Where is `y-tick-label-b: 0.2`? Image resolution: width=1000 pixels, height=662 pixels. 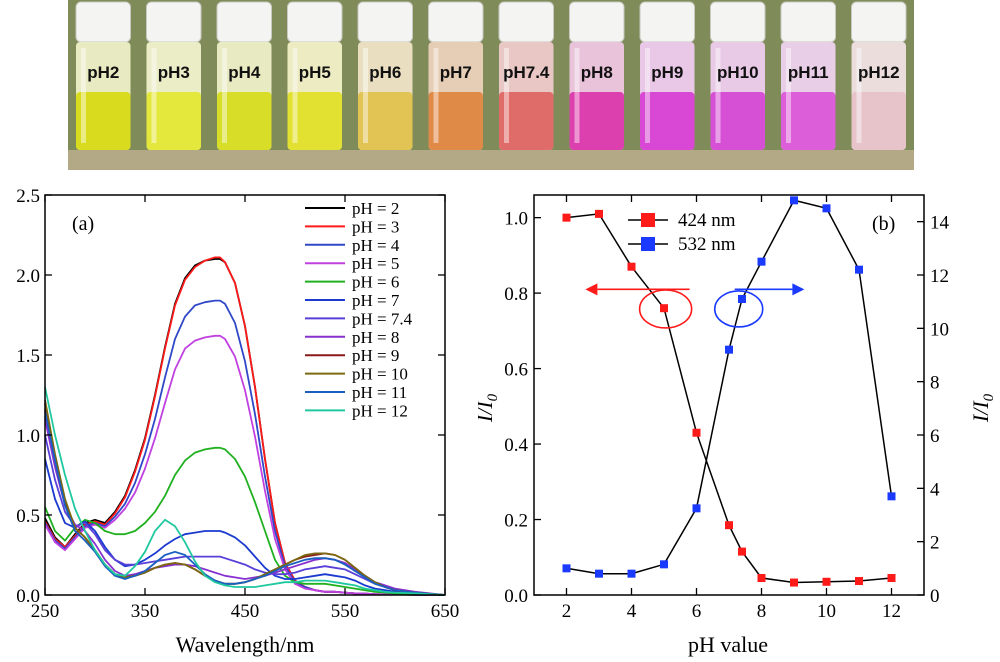
y-tick-label-b: 0.2 is located at coordinates (516, 521).